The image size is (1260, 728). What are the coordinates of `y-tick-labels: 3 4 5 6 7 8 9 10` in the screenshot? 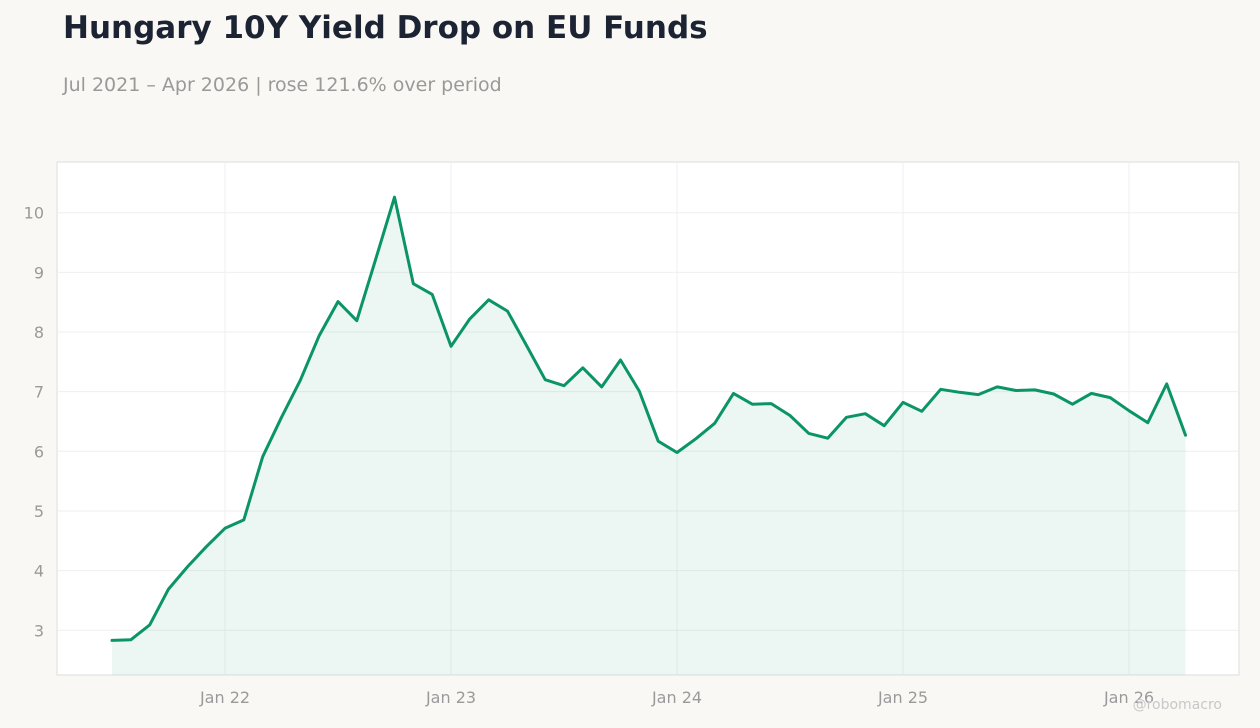 It's located at (34, 422).